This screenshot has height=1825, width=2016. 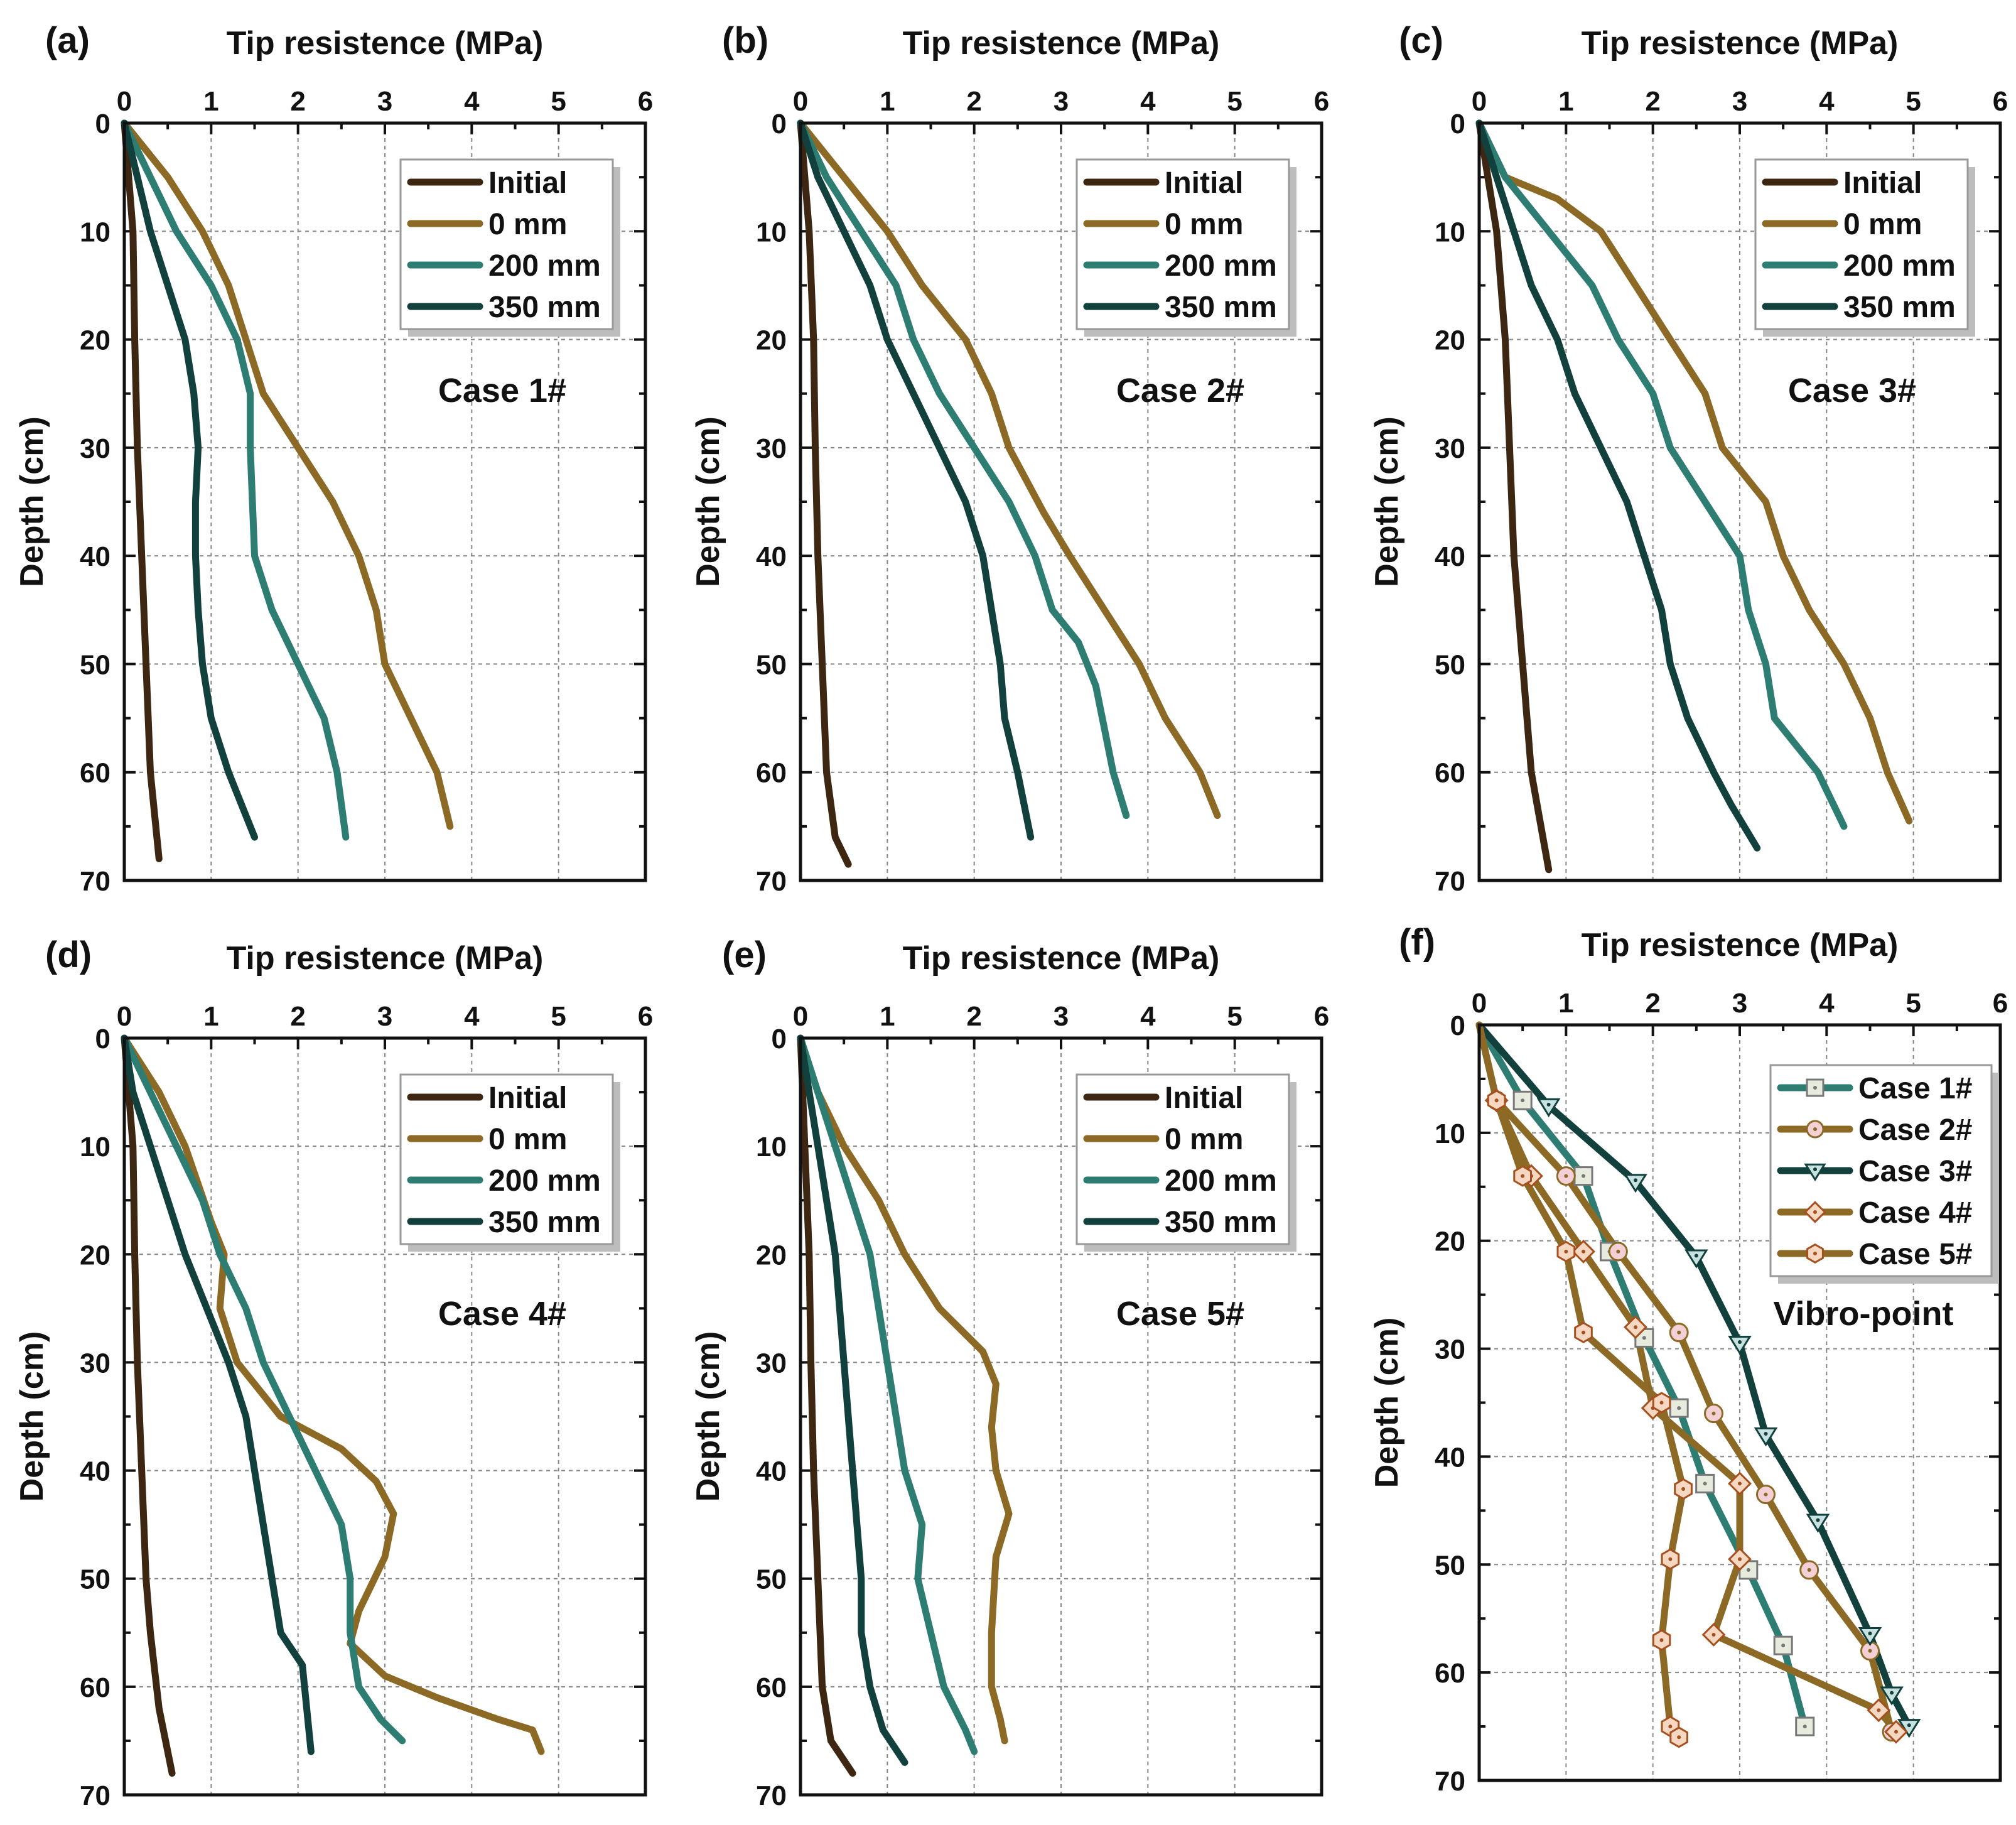 What do you see at coordinates (1417, 943) in the screenshot?
I see `panel-label: (f)` at bounding box center [1417, 943].